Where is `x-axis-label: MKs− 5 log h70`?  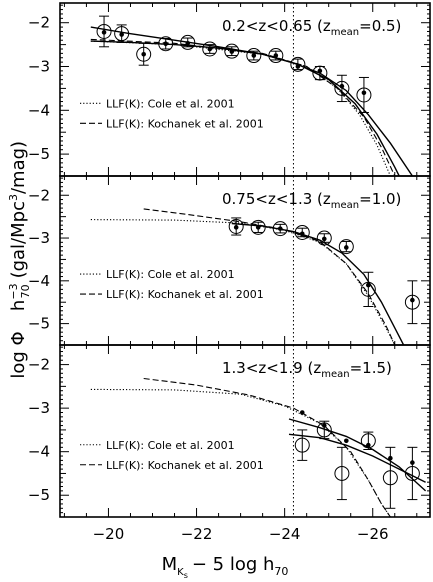 x-axis-label: MKs− 5 log h70 is located at coordinates (225, 567).